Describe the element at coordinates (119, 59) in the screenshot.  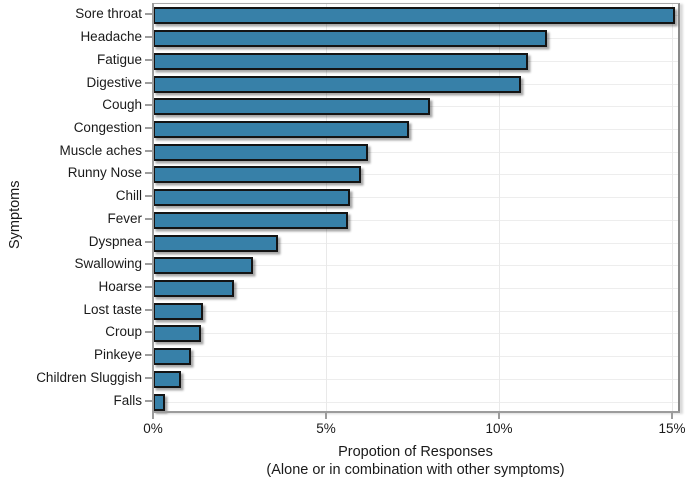
I see `category-label: Fatigue` at that location.